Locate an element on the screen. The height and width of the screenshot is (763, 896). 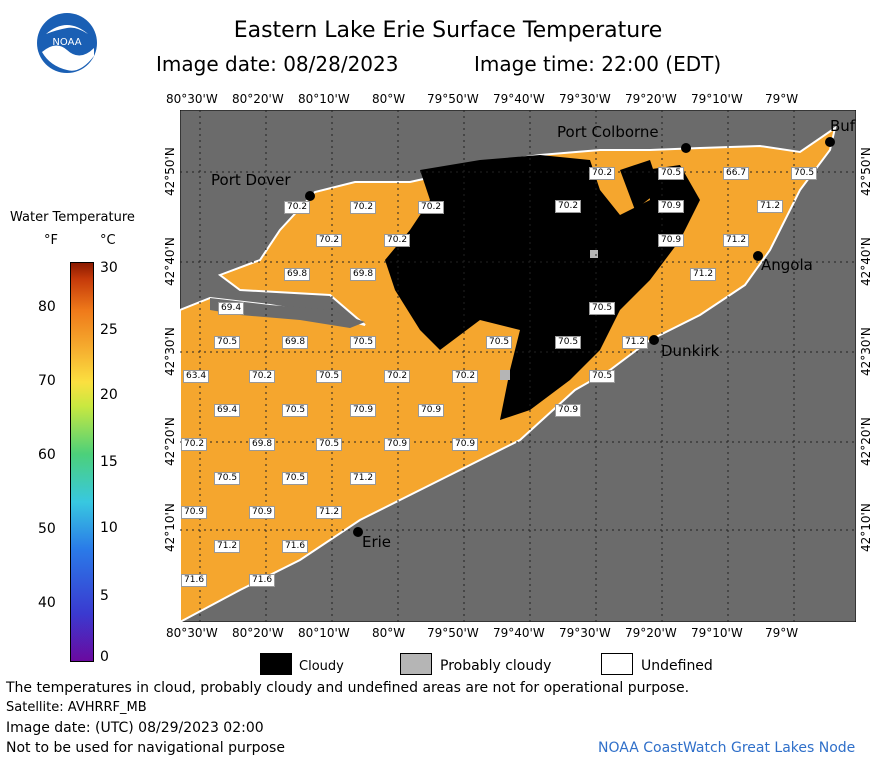
lat-label: 42°30'N is located at coordinates (866, 351).